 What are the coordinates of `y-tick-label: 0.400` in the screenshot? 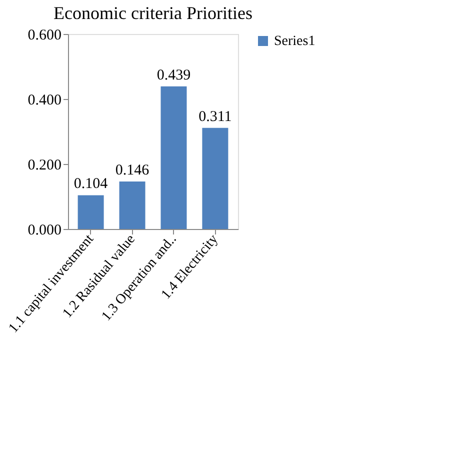 It's located at (45, 100).